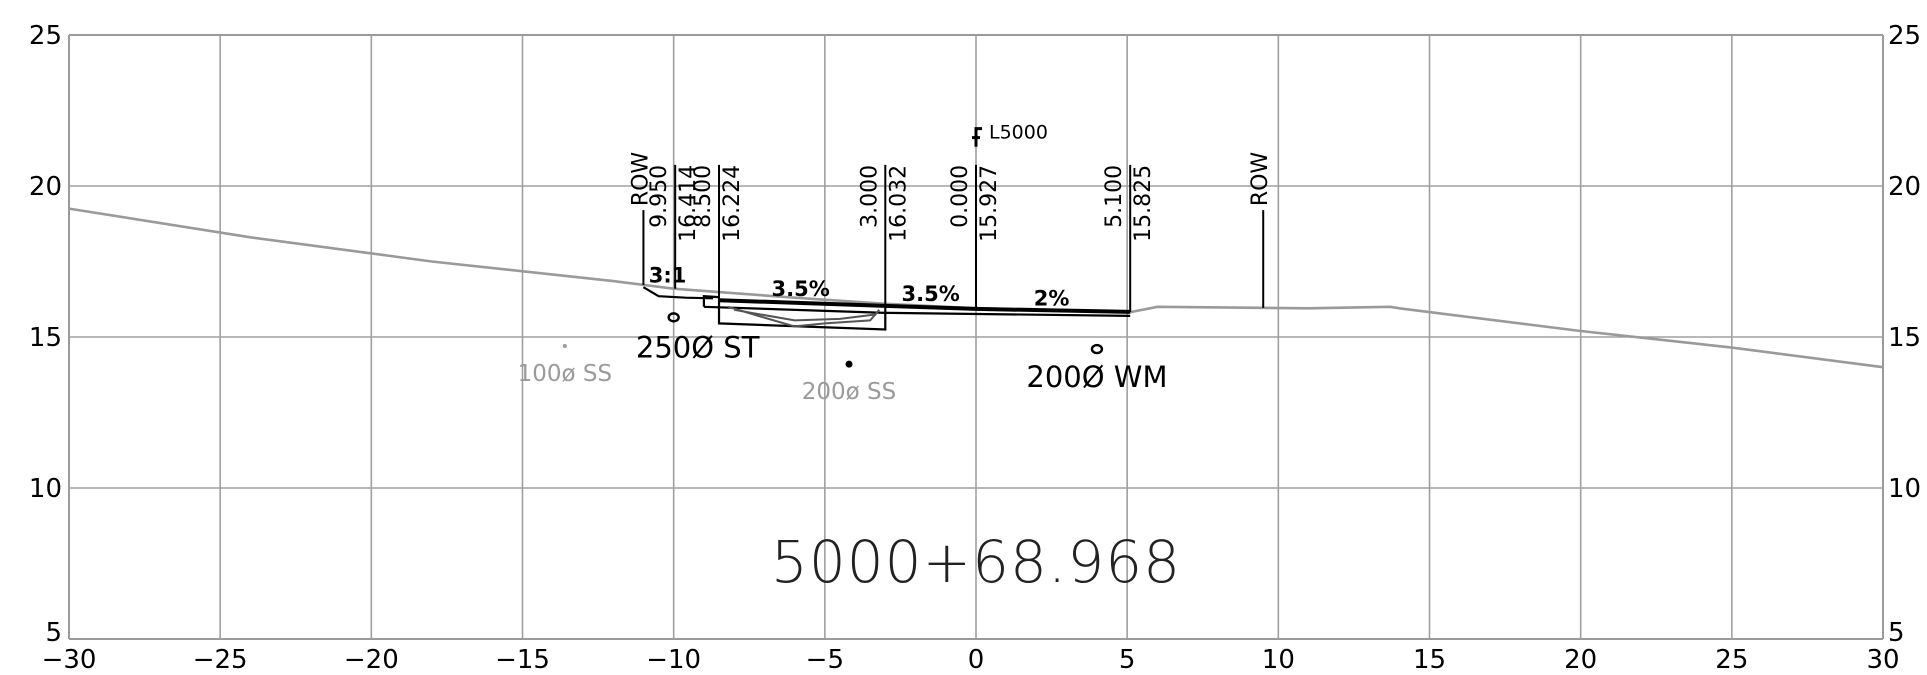  I want to click on y-tick-label-left: 10, so click(45, 489).